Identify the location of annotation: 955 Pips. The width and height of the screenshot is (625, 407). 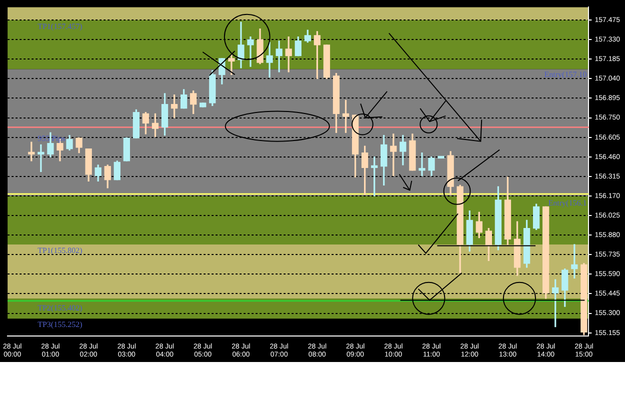
(52, 138).